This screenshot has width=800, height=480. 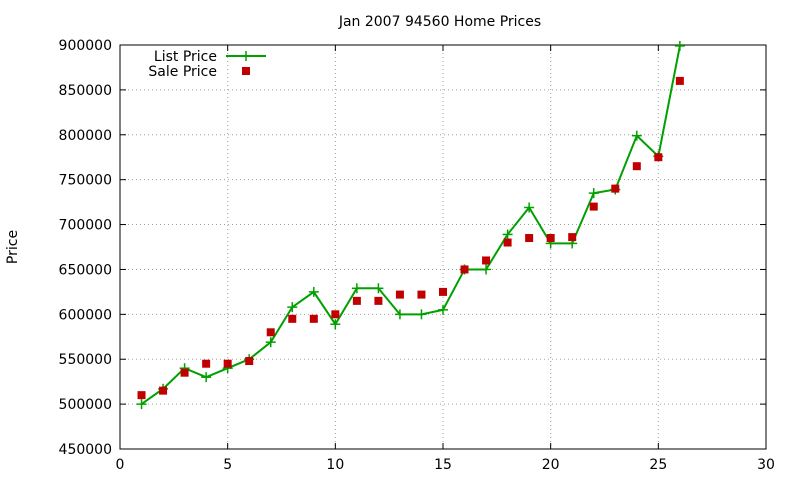 What do you see at coordinates (551, 465) in the screenshot?
I see `x-tick-label: 20` at bounding box center [551, 465].